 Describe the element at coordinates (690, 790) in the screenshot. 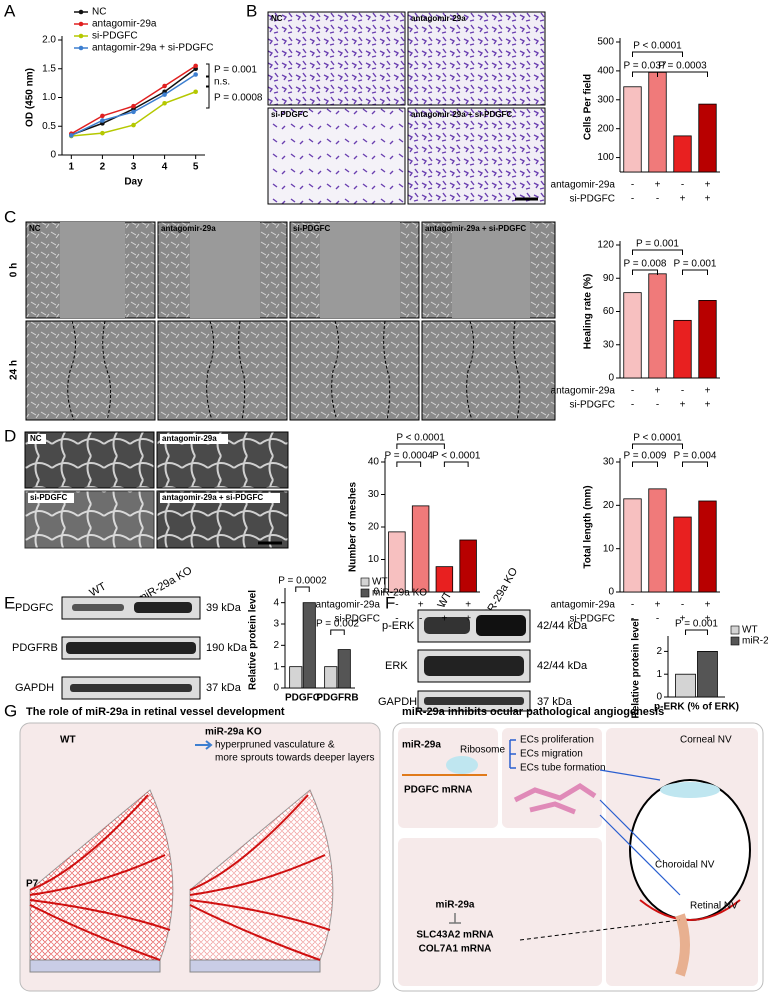

I see `lens` at that location.